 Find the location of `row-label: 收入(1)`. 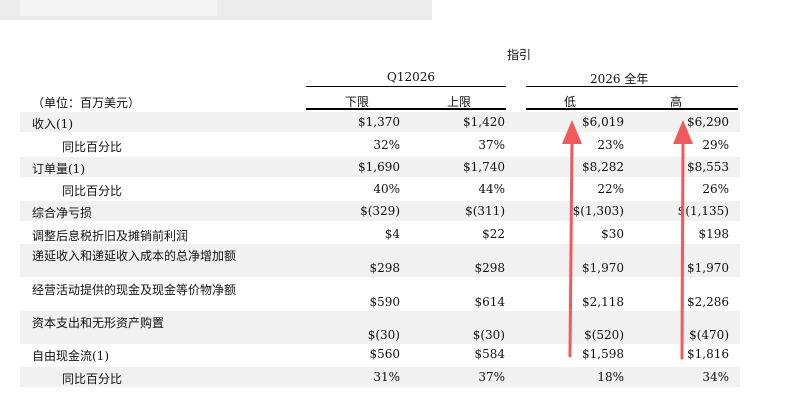

row-label: 收入(1) is located at coordinates (52, 124).